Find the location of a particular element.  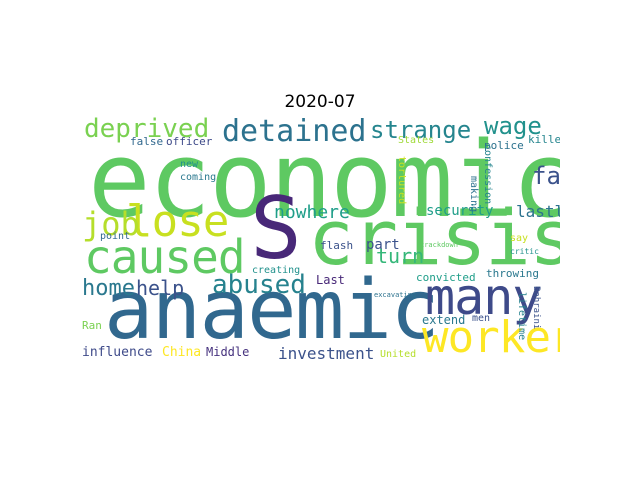

word-police: police is located at coordinates (504, 145).